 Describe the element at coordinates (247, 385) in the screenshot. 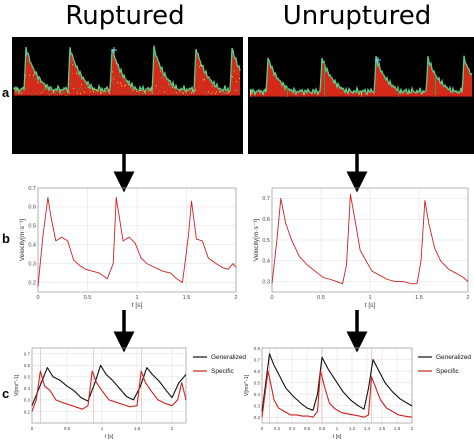

I see `y-axis-label: V[ms^-1]` at that location.